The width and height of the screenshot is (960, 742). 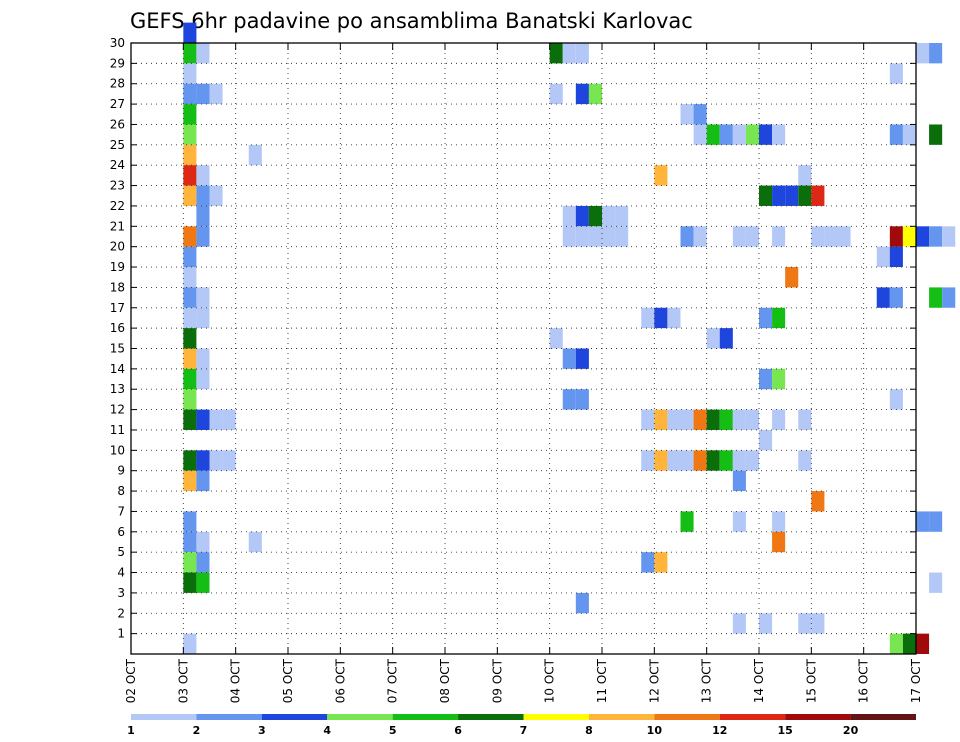 I want to click on heatmap-cell-m29-t61, so click(x=936, y=53).